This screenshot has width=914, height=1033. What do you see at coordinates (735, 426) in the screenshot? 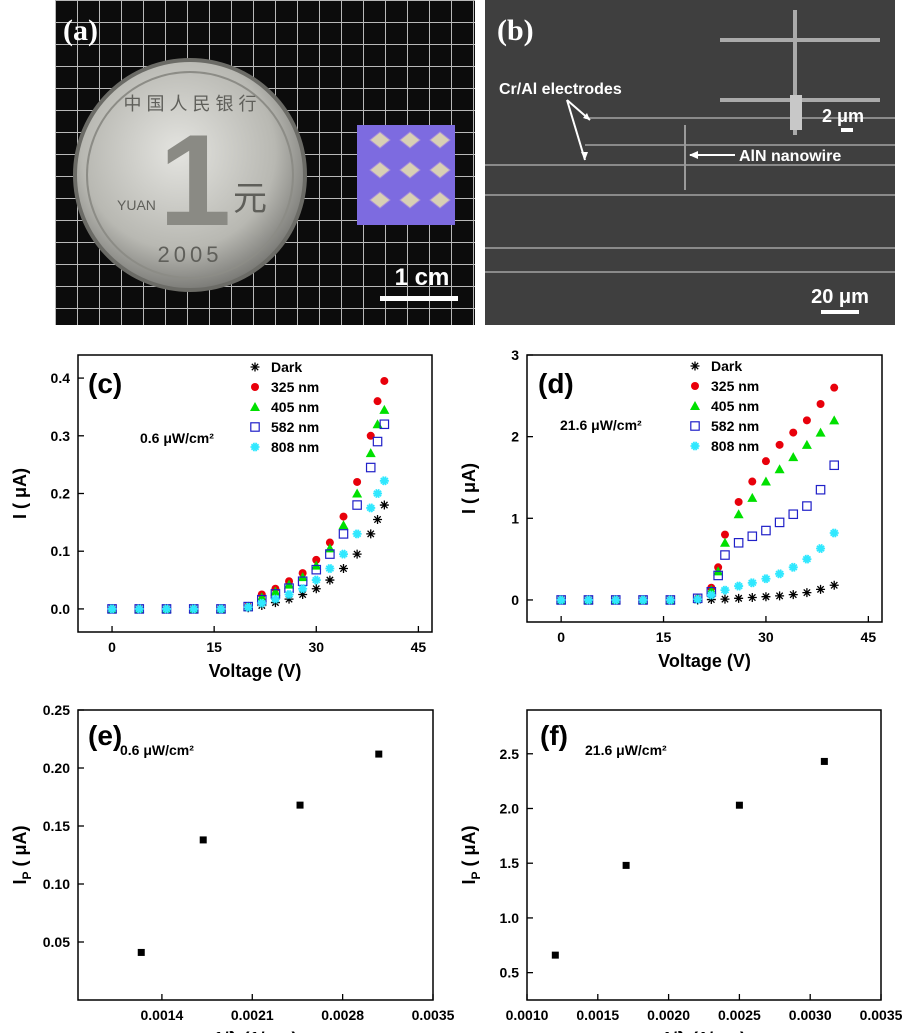
I see `legend-label: 582 nm` at bounding box center [735, 426].